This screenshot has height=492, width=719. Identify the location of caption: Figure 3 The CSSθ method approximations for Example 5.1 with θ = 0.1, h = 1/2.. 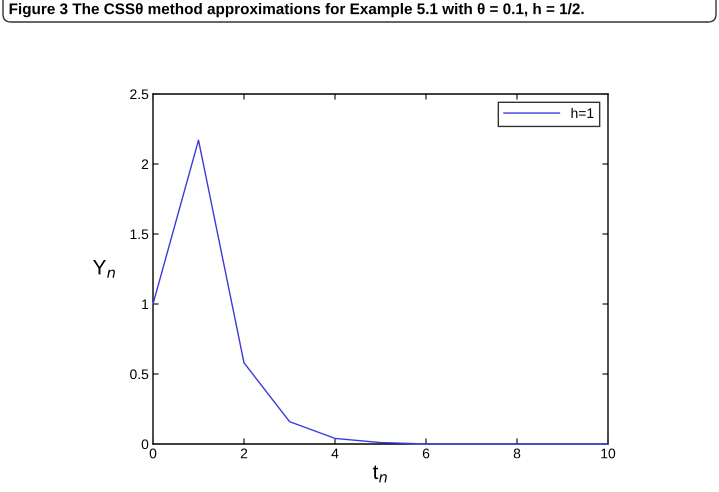
(297, 10).